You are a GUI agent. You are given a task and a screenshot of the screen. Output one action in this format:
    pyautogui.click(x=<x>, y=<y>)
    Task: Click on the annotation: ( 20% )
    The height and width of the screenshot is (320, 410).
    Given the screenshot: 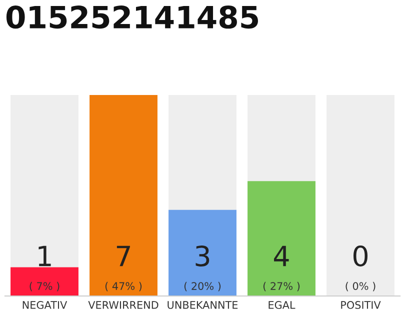 What is the action you would take?
    pyautogui.click(x=202, y=287)
    